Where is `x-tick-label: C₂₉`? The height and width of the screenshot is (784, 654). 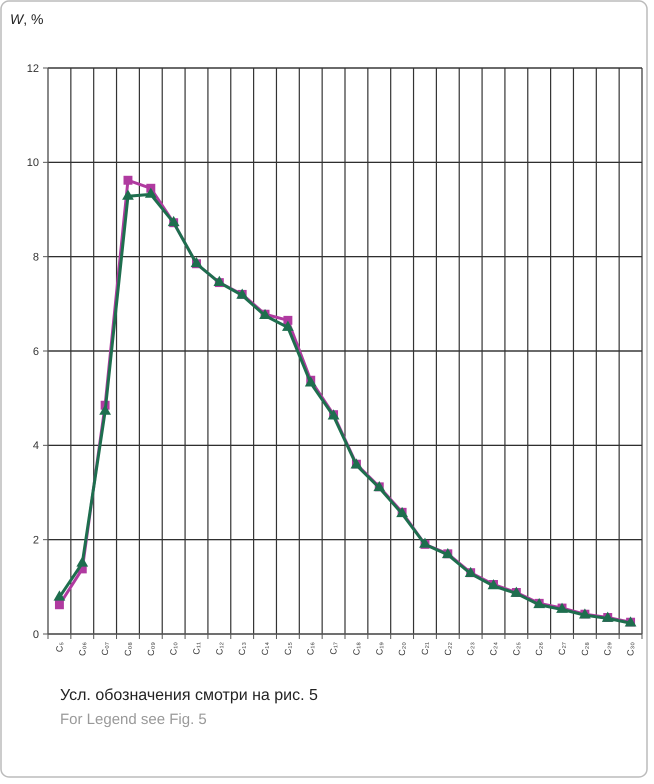
x-tick-label: C₂₉ is located at coordinates (607, 649).